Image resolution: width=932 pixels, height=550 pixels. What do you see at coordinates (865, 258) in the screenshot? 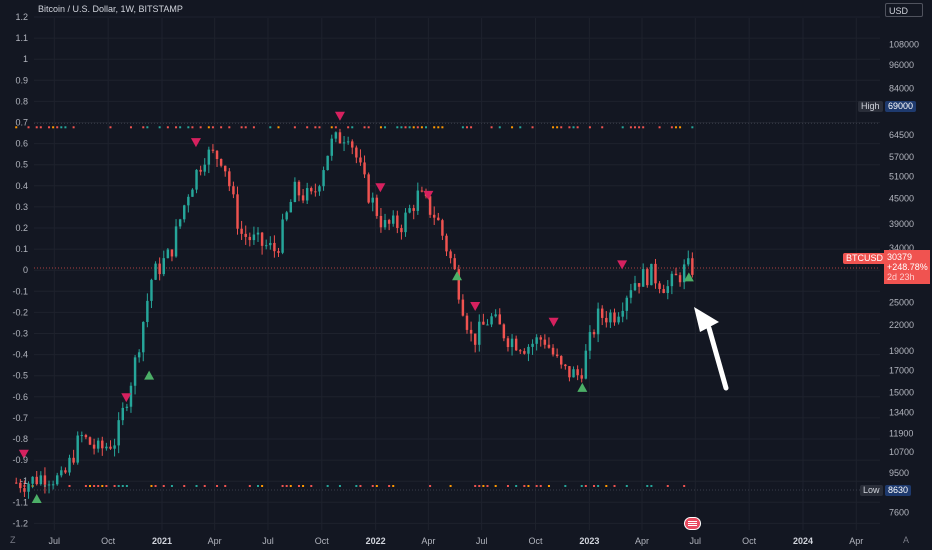
I see `symbol-label: BTCUSD` at bounding box center [865, 258].